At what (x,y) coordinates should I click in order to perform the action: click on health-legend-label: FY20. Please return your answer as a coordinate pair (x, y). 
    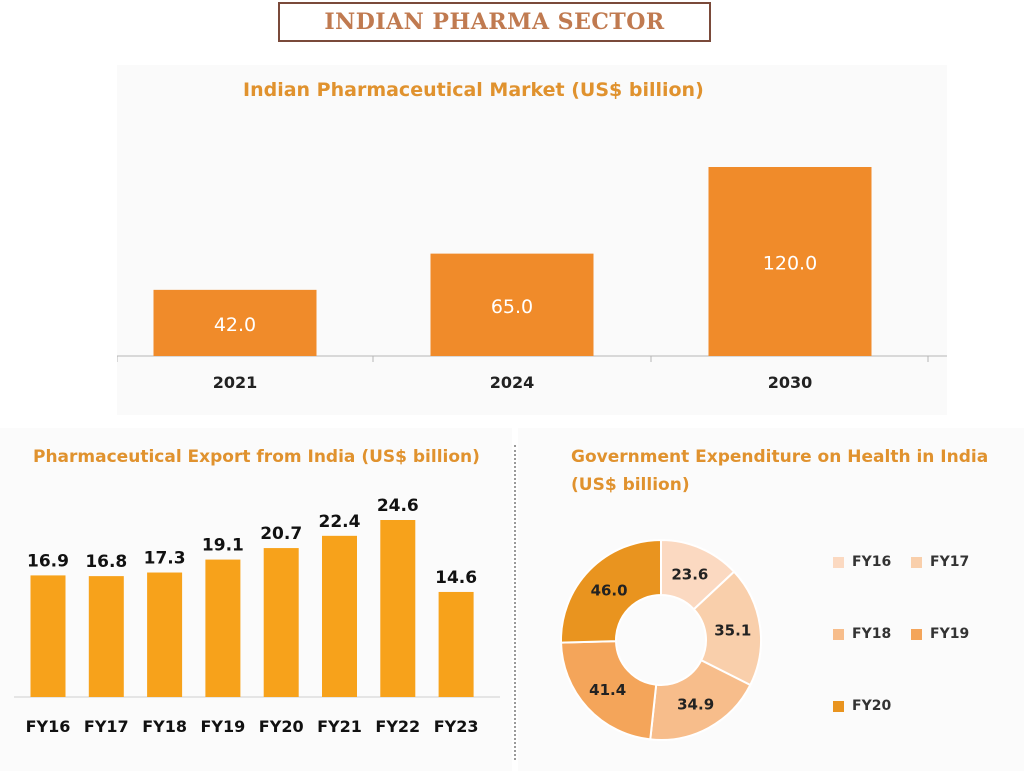
    Looking at the image, I should click on (872, 706).